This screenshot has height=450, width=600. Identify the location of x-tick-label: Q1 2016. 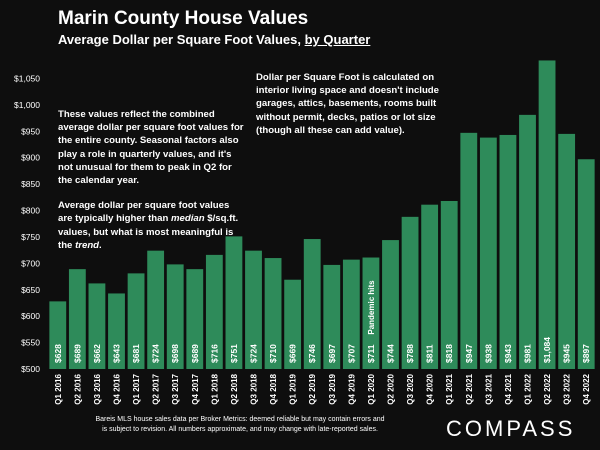
(58, 388).